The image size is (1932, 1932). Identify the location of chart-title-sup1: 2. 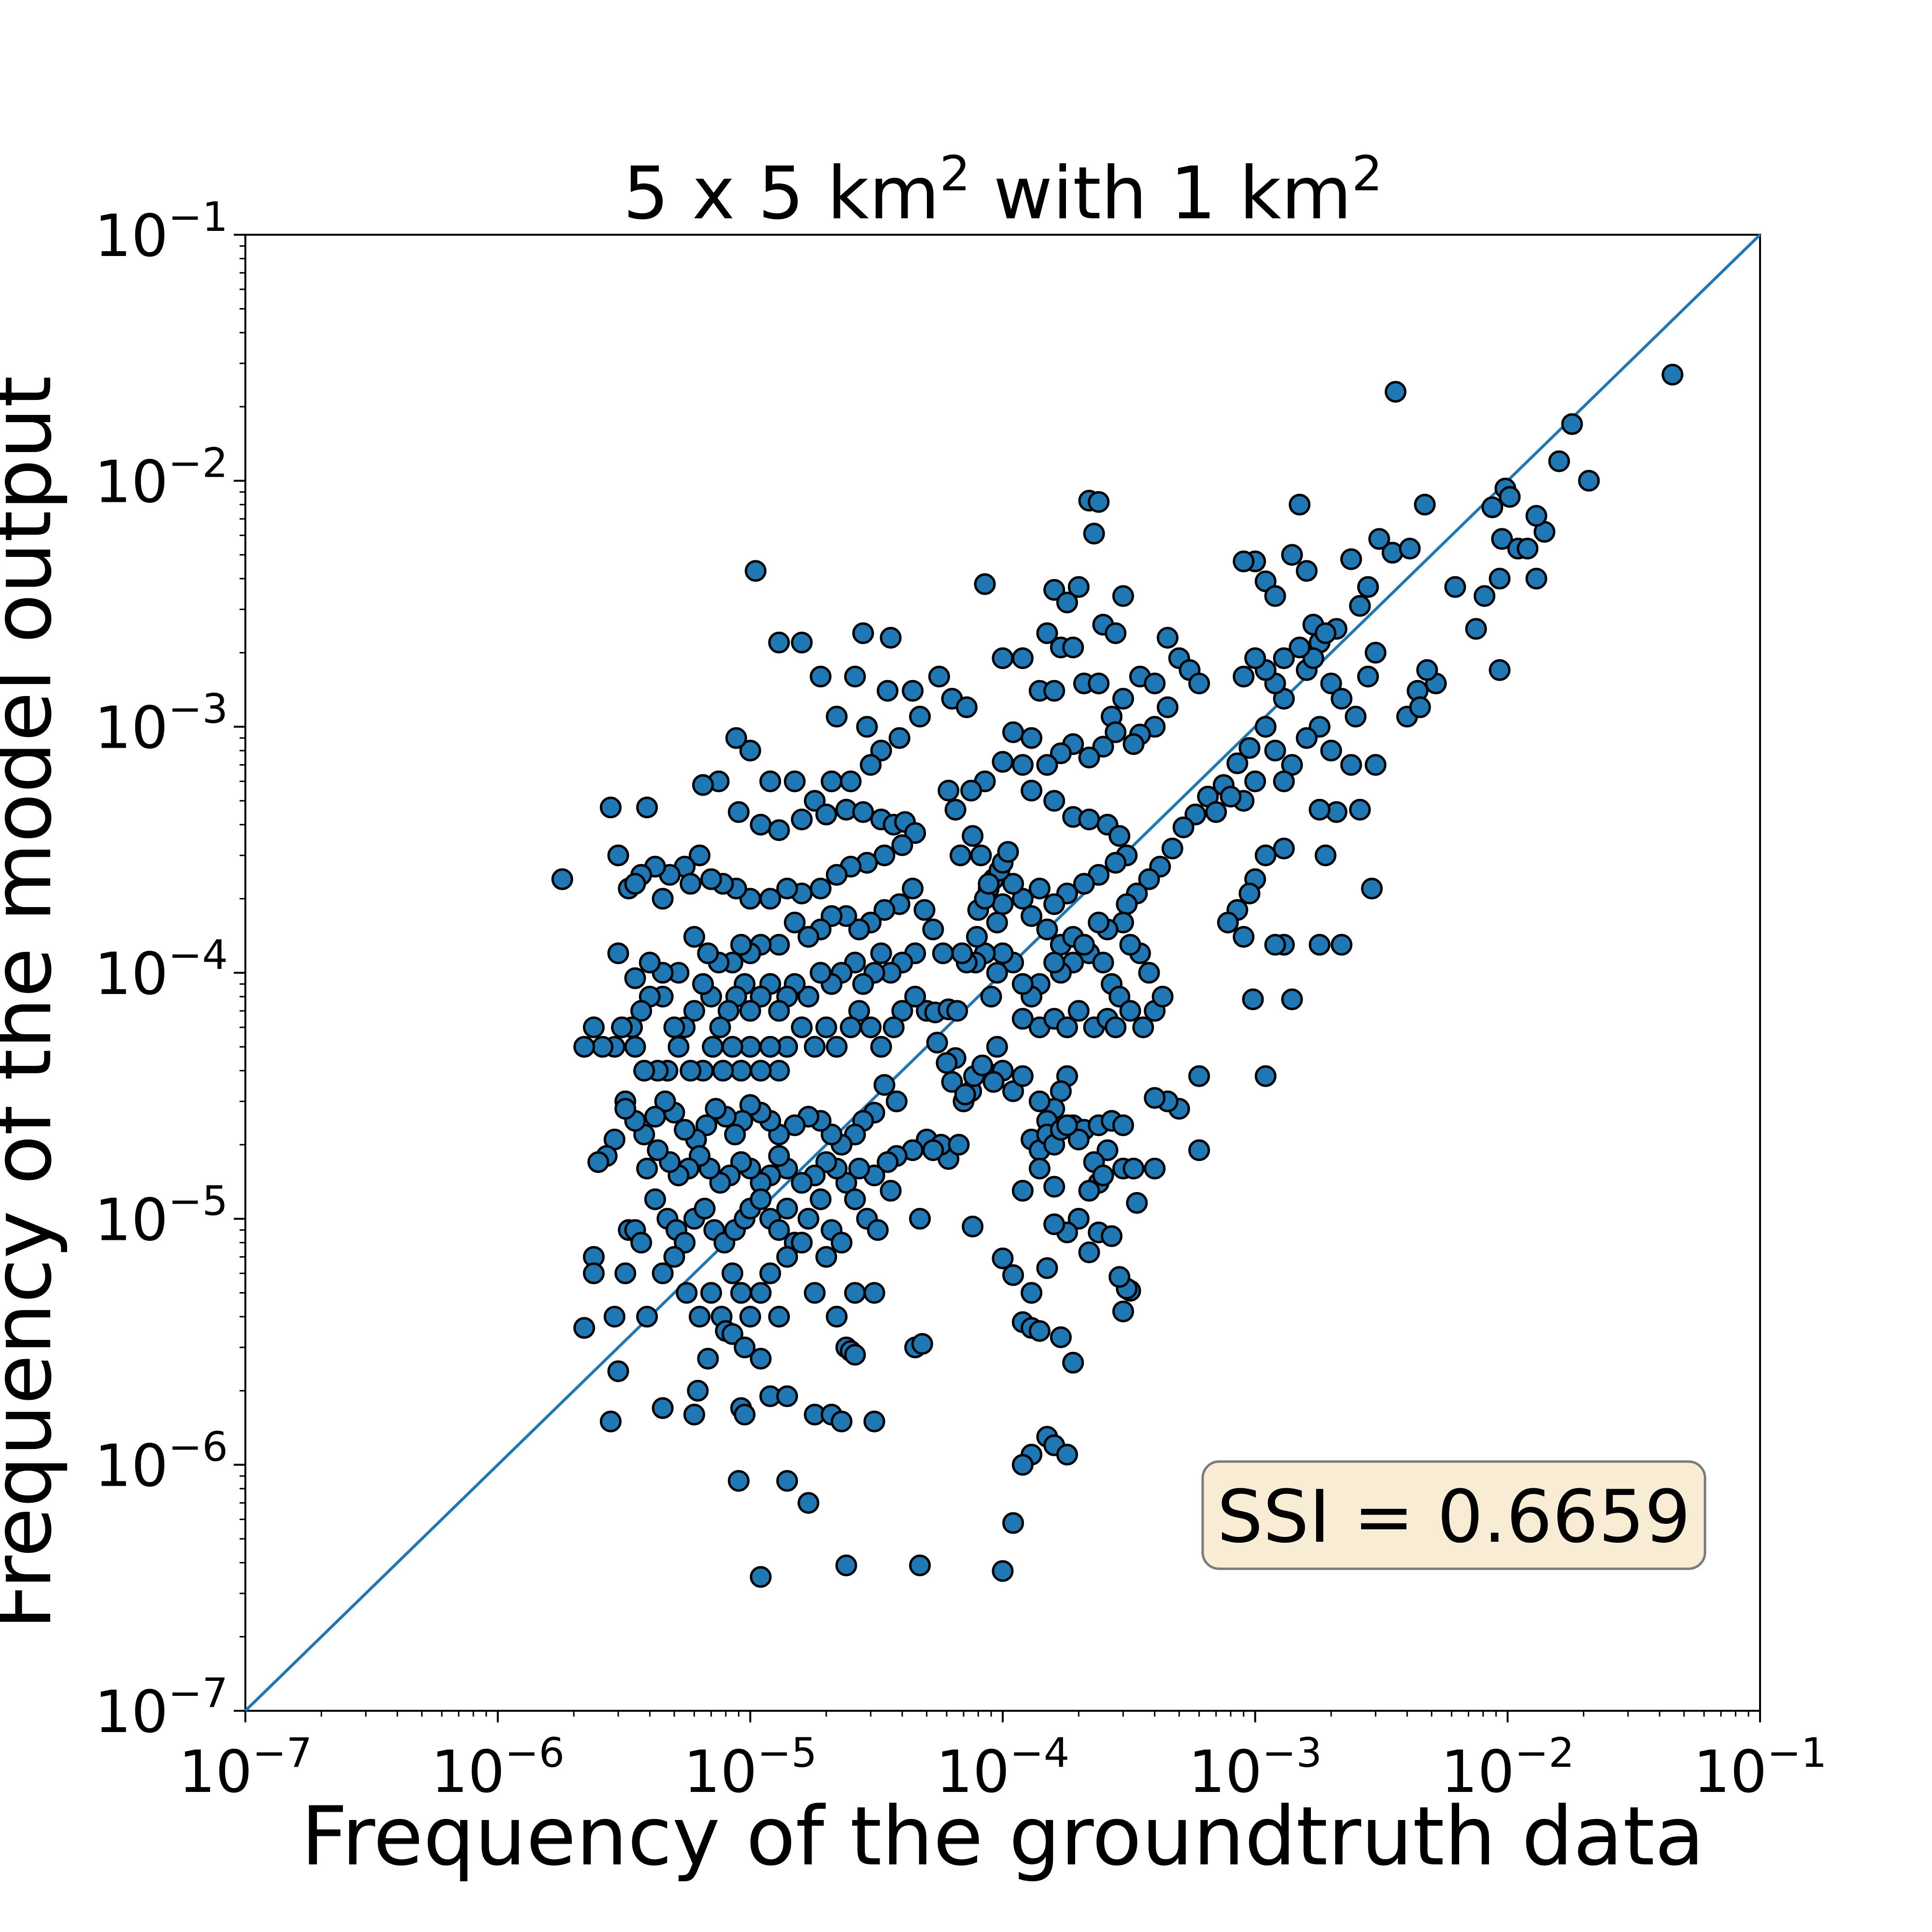
(954, 173).